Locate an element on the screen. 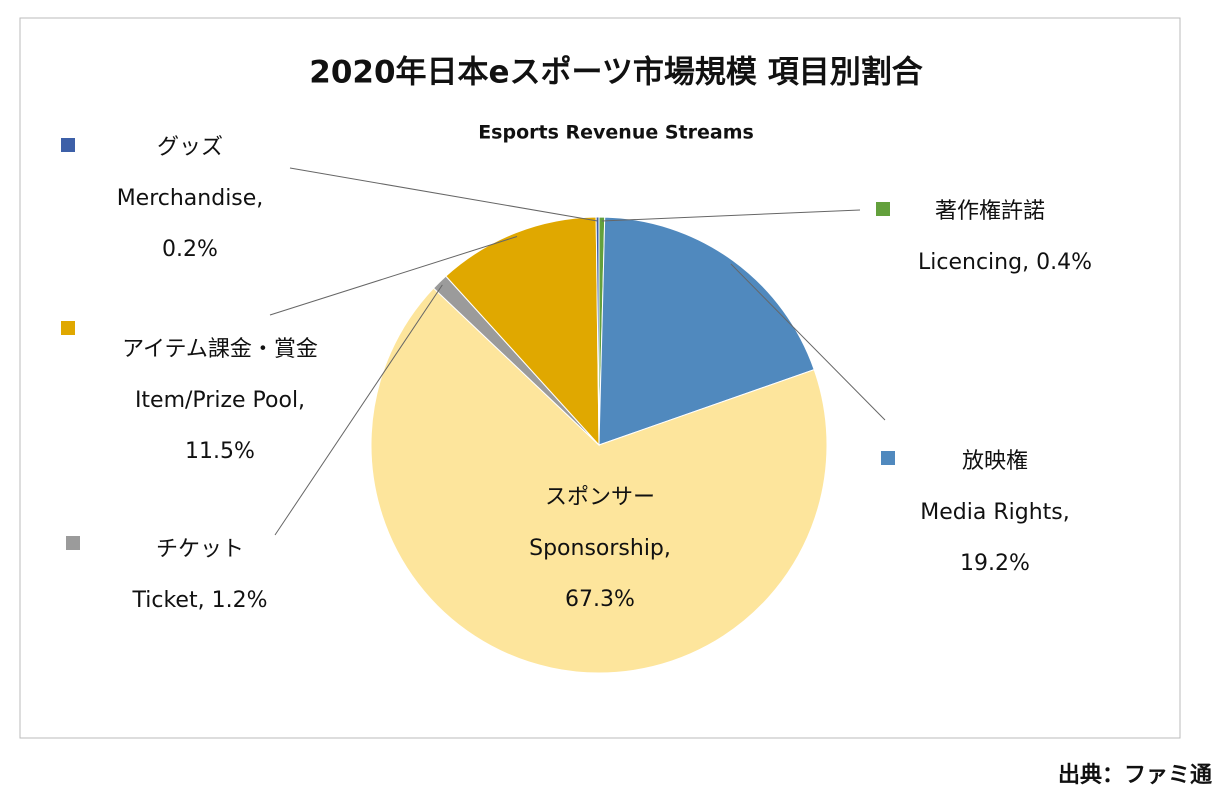 The image size is (1232, 812). slice-label: Ticket, 1.2% is located at coordinates (200, 600).